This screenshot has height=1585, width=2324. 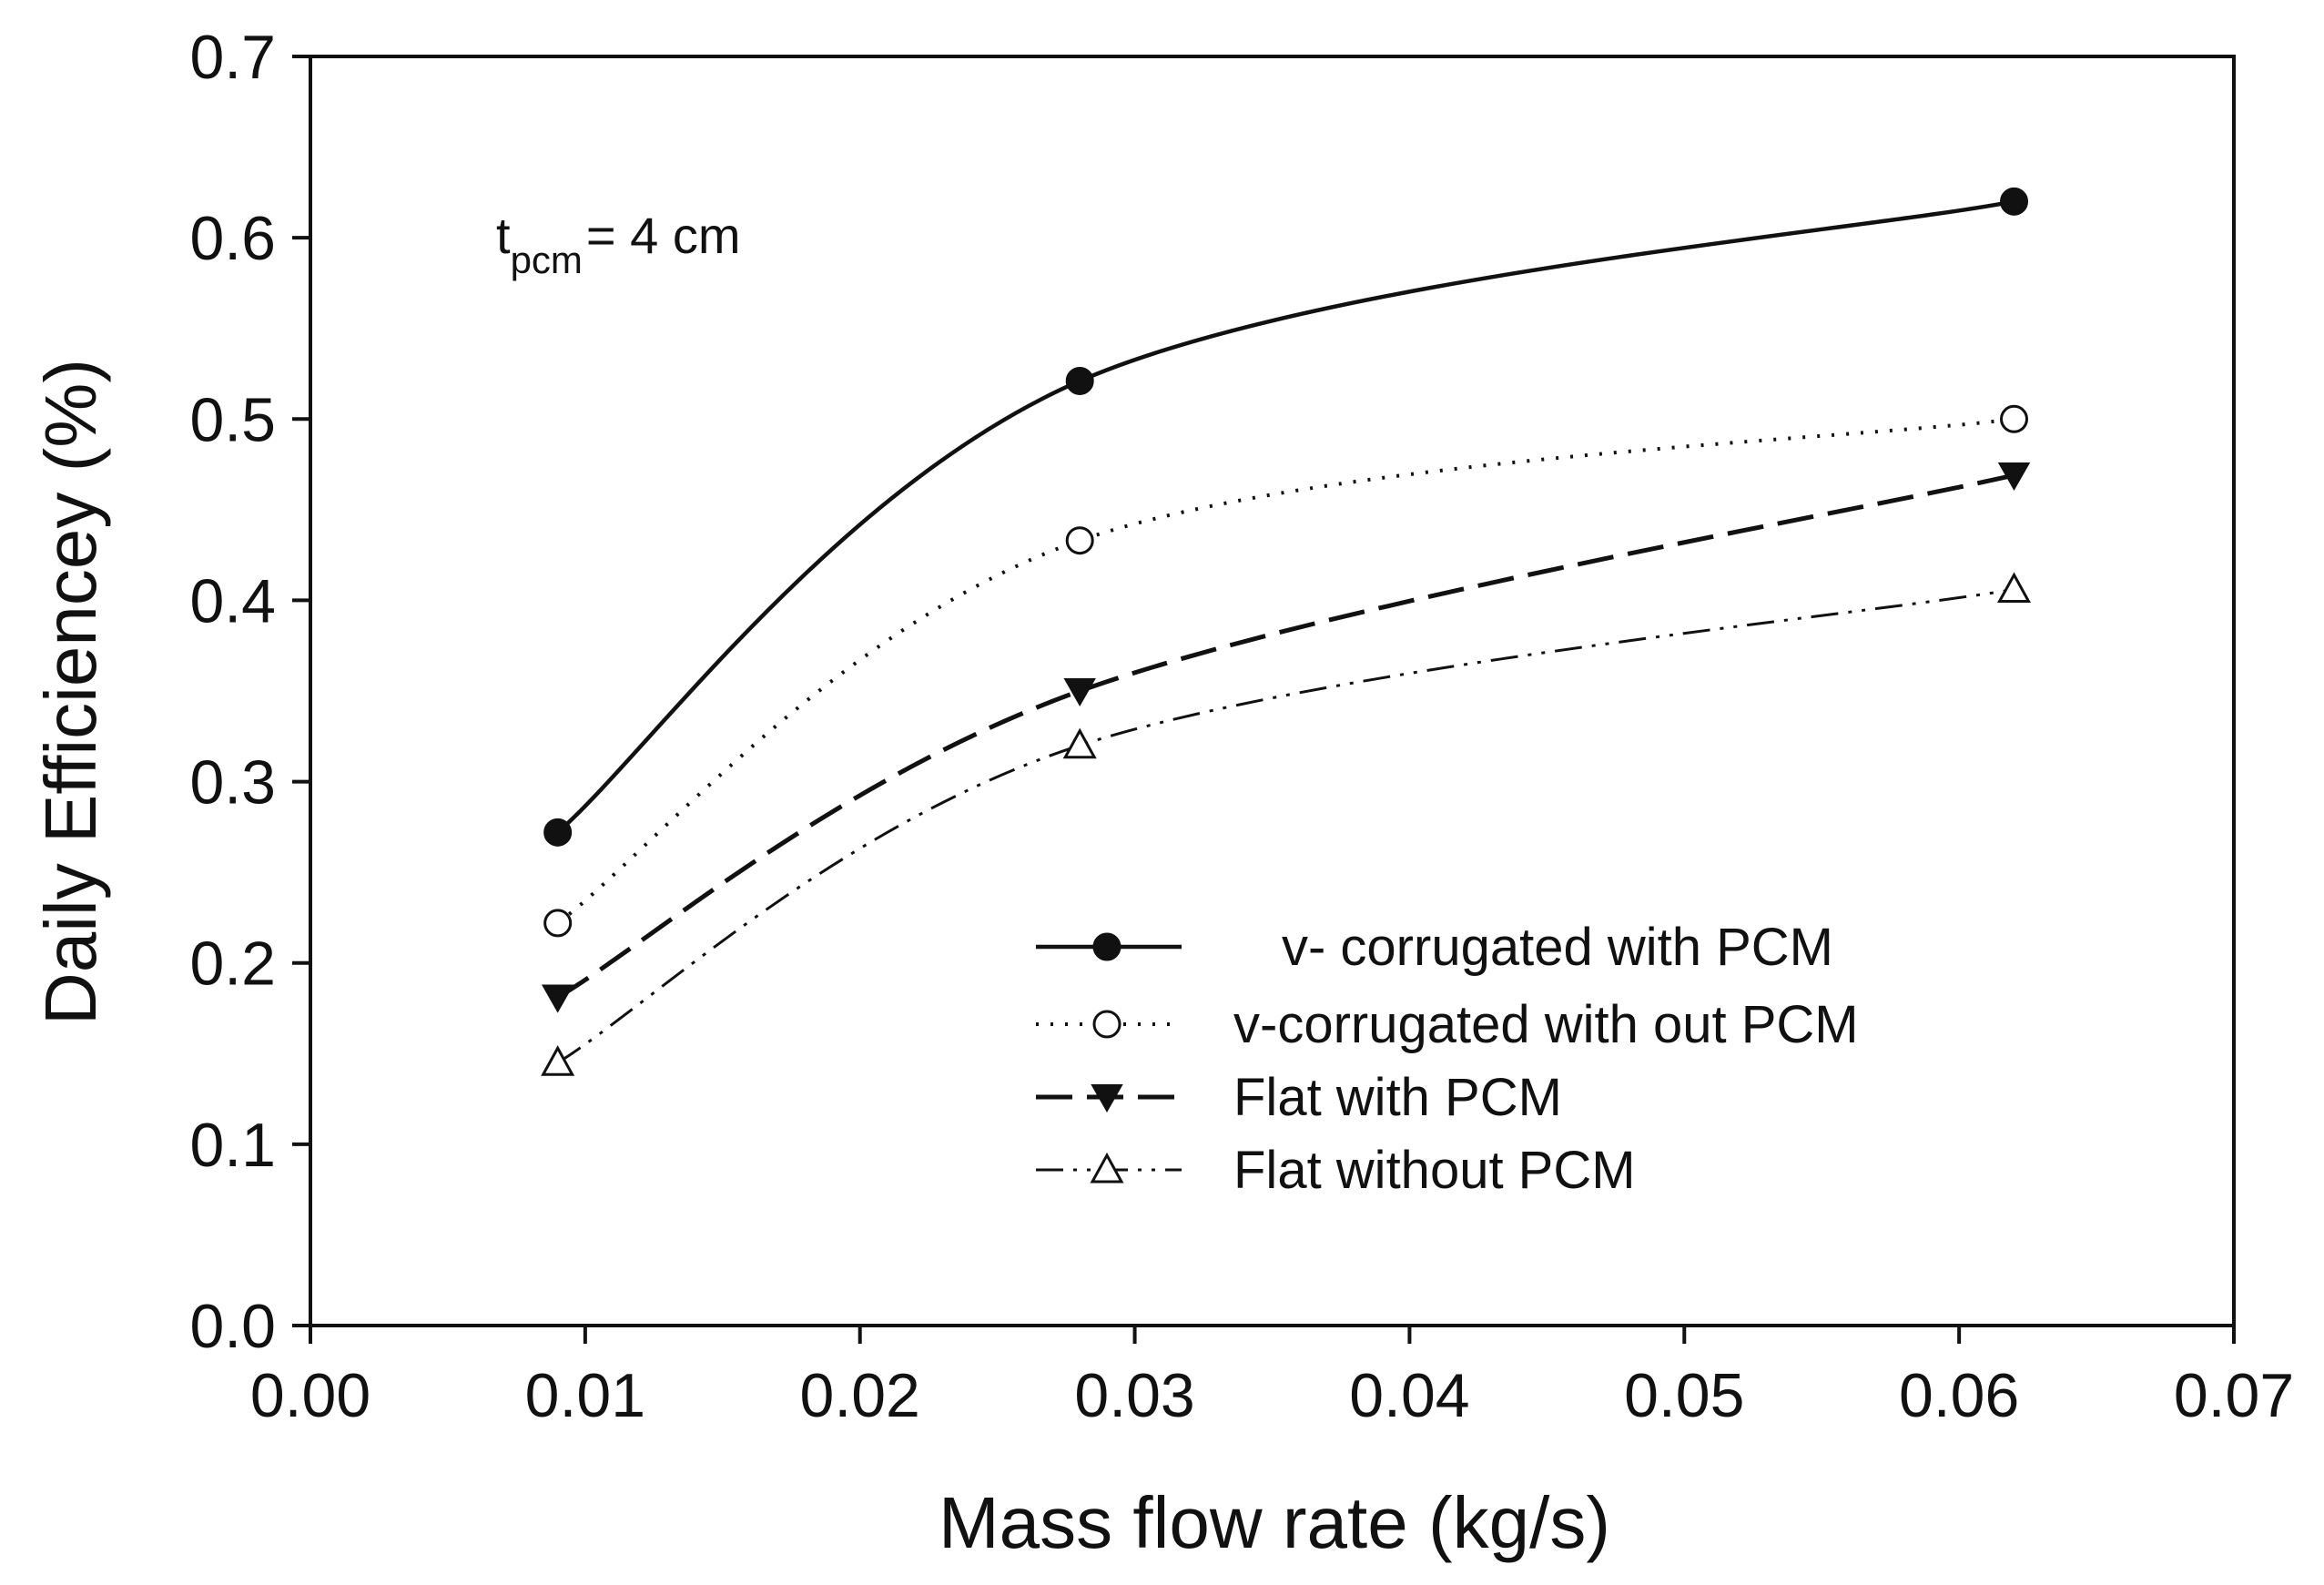 What do you see at coordinates (1546, 1024) in the screenshot?
I see `legend-label-2: v-corrugated with out PCM` at bounding box center [1546, 1024].